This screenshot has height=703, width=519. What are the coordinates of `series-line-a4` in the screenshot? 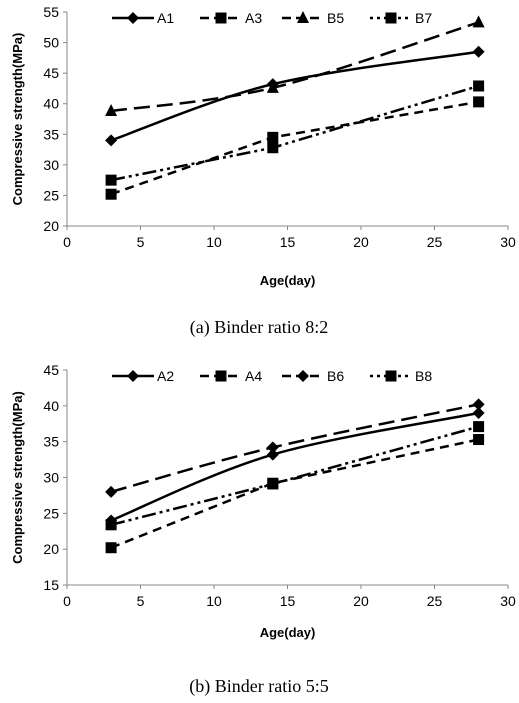 It's located at (294, 493).